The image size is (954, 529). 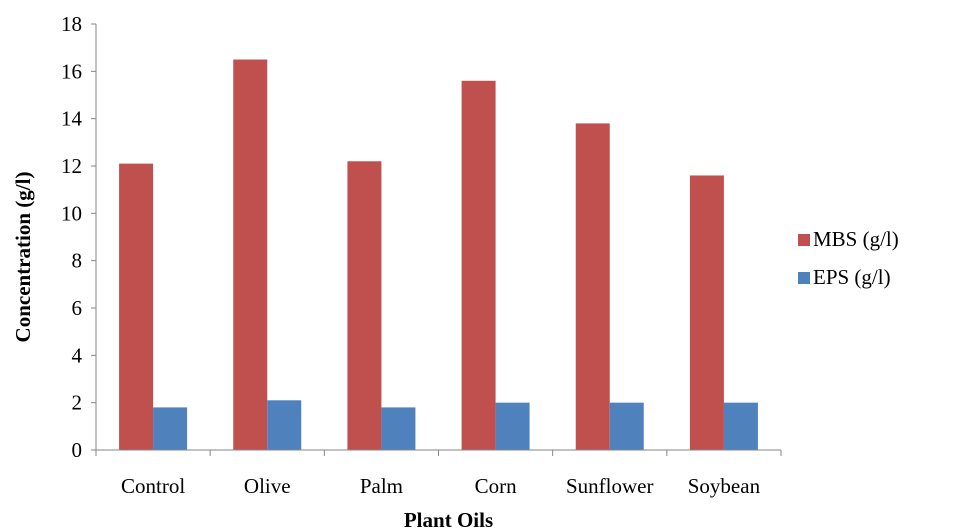 I want to click on bar-mbs-sunflower, so click(x=592, y=287).